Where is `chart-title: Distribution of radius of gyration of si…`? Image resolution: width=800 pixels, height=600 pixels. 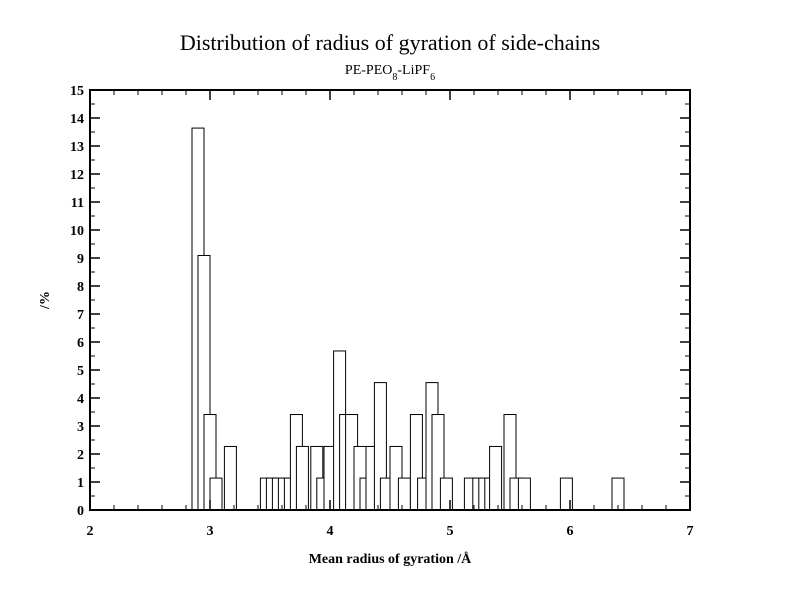
chart-title: Distribution of radius of gyration of si… is located at coordinates (390, 42).